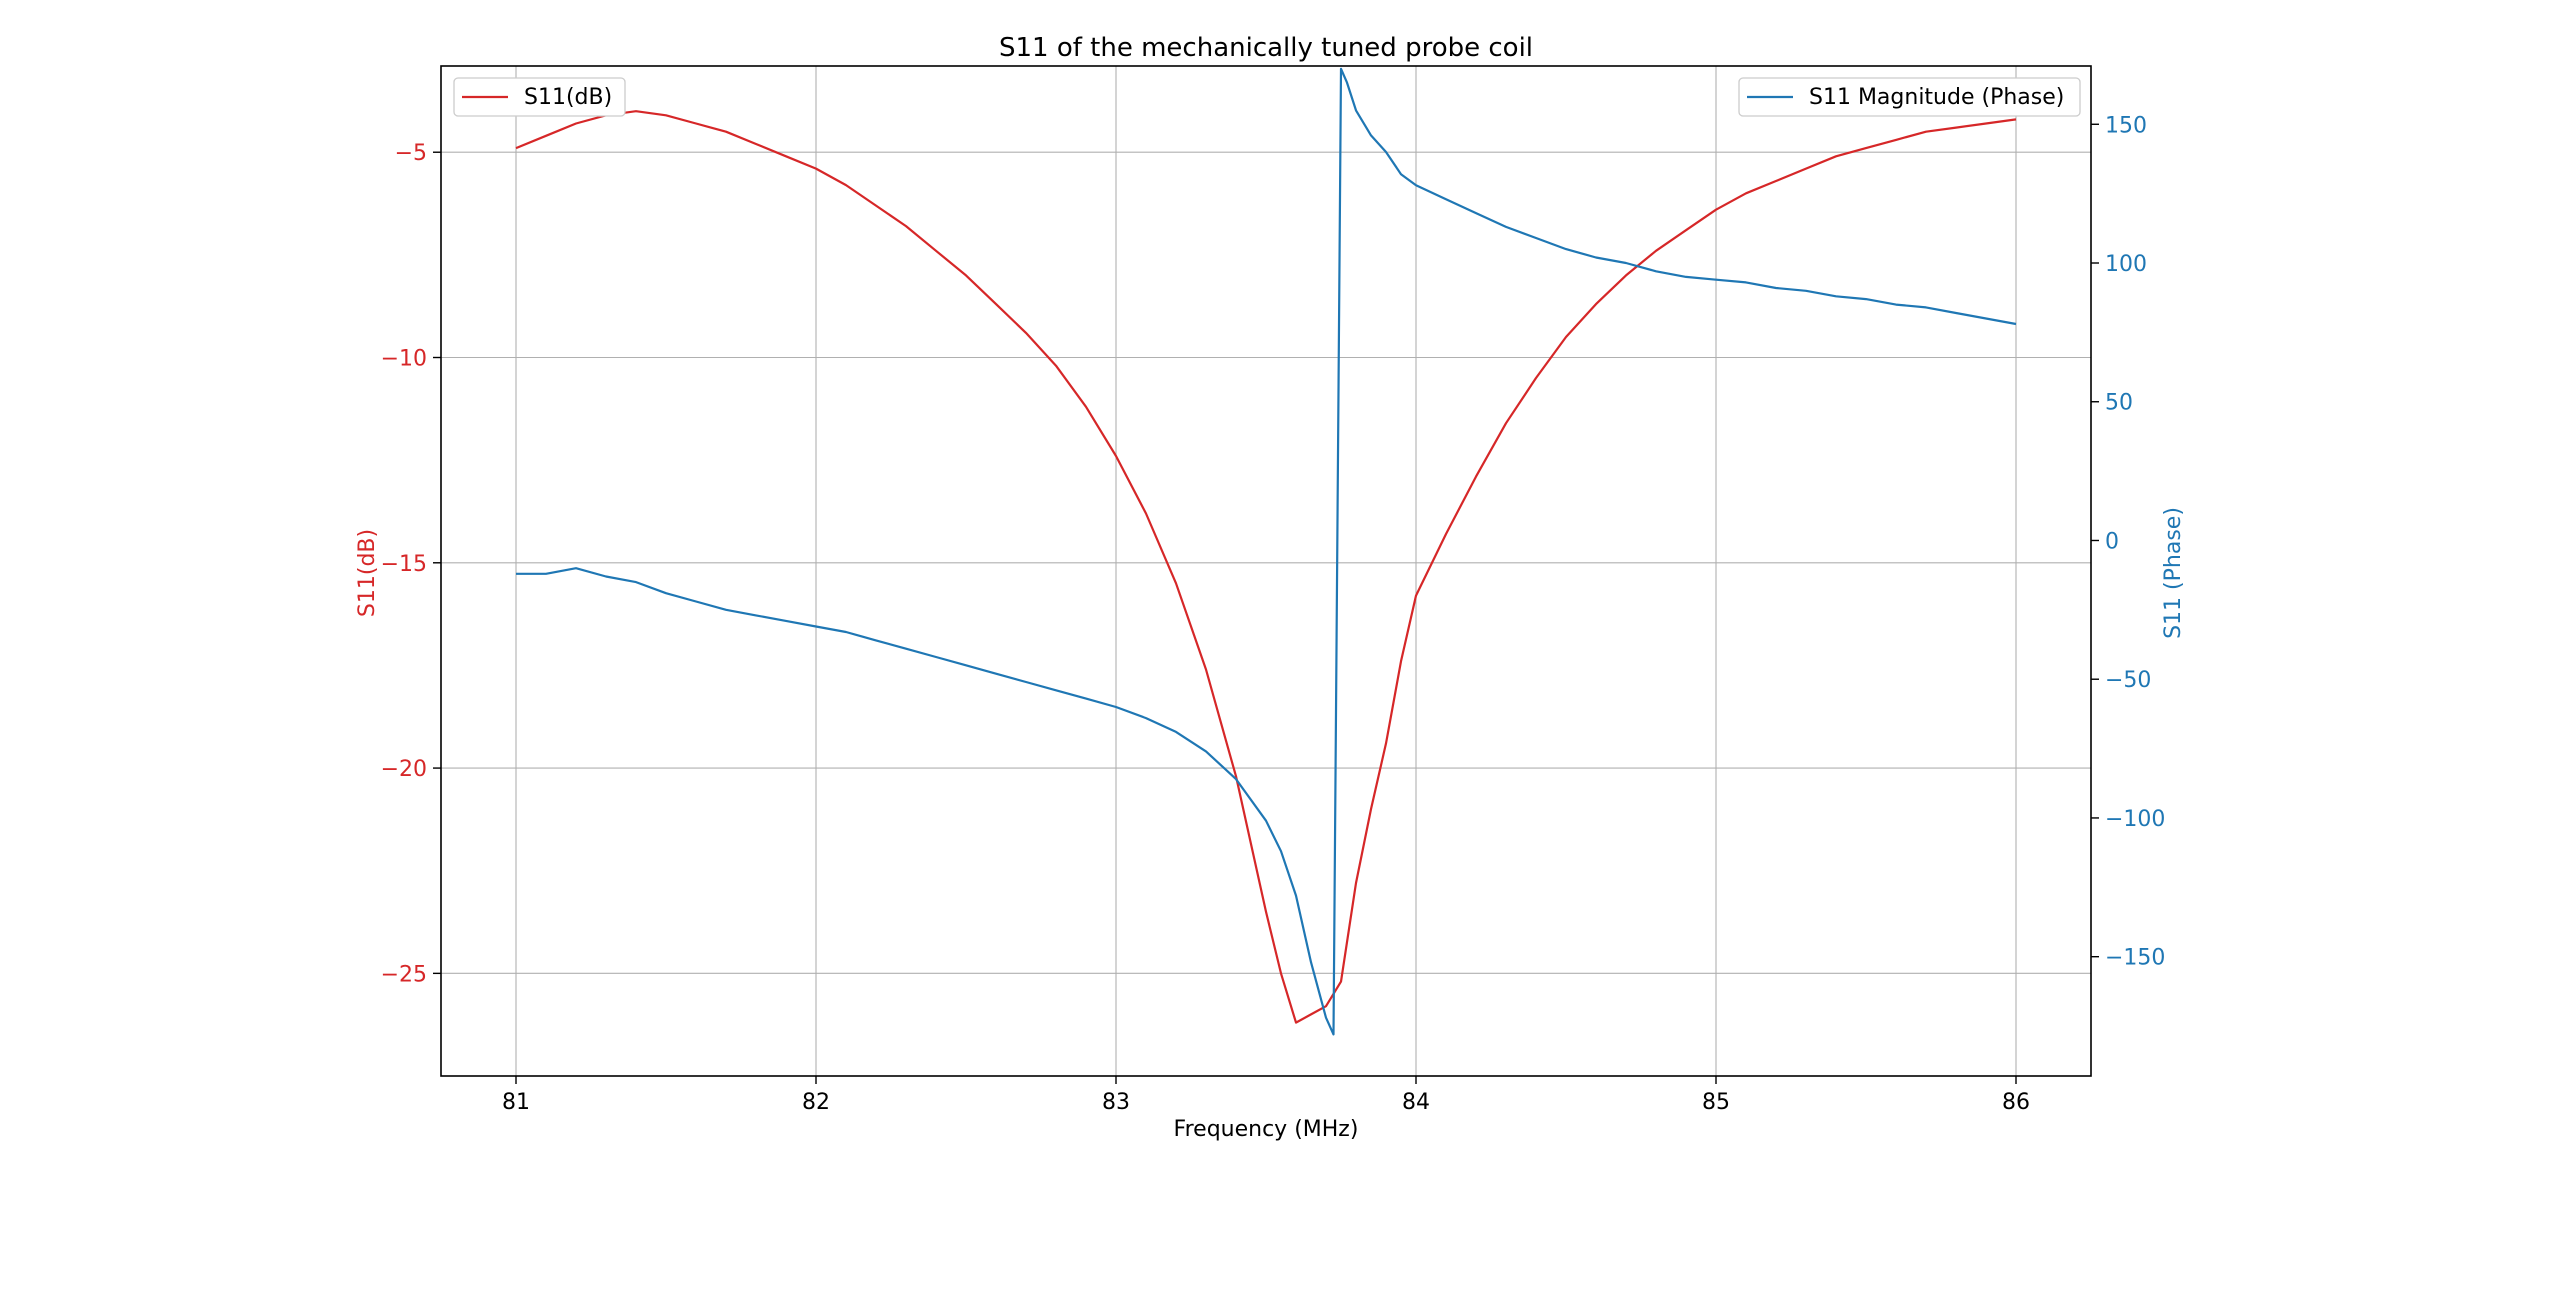 This screenshot has height=1297, width=2560. Describe the element at coordinates (1266, 48) in the screenshot. I see `chart-title: S11 of the mechanically tuned probe coil` at that location.